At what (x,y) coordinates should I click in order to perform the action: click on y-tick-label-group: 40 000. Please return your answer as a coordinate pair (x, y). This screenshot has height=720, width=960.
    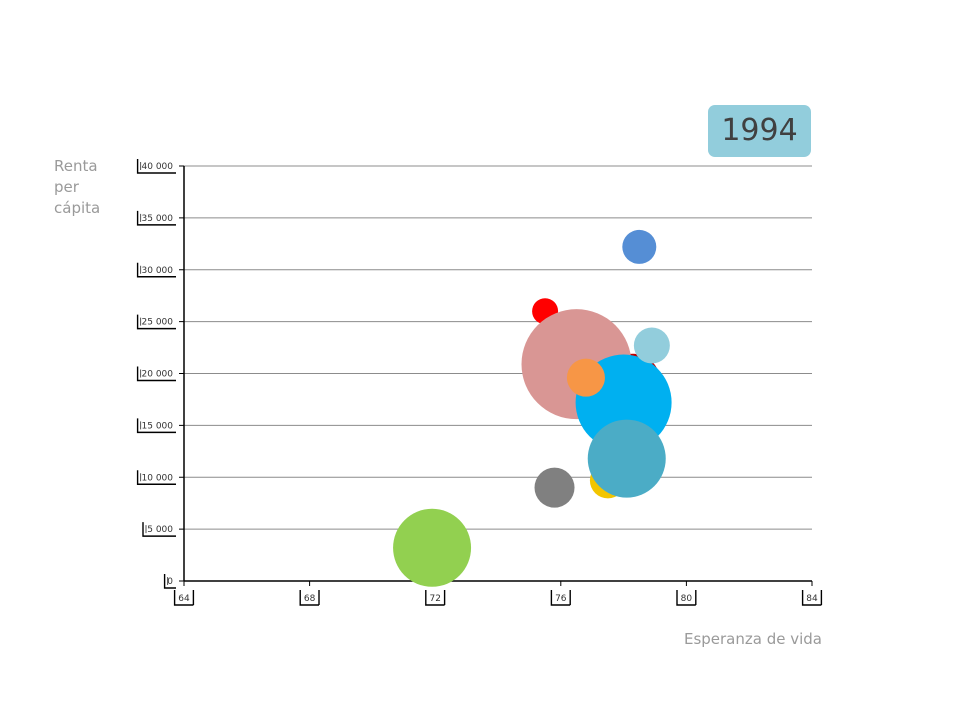
    Looking at the image, I should click on (156, 166).